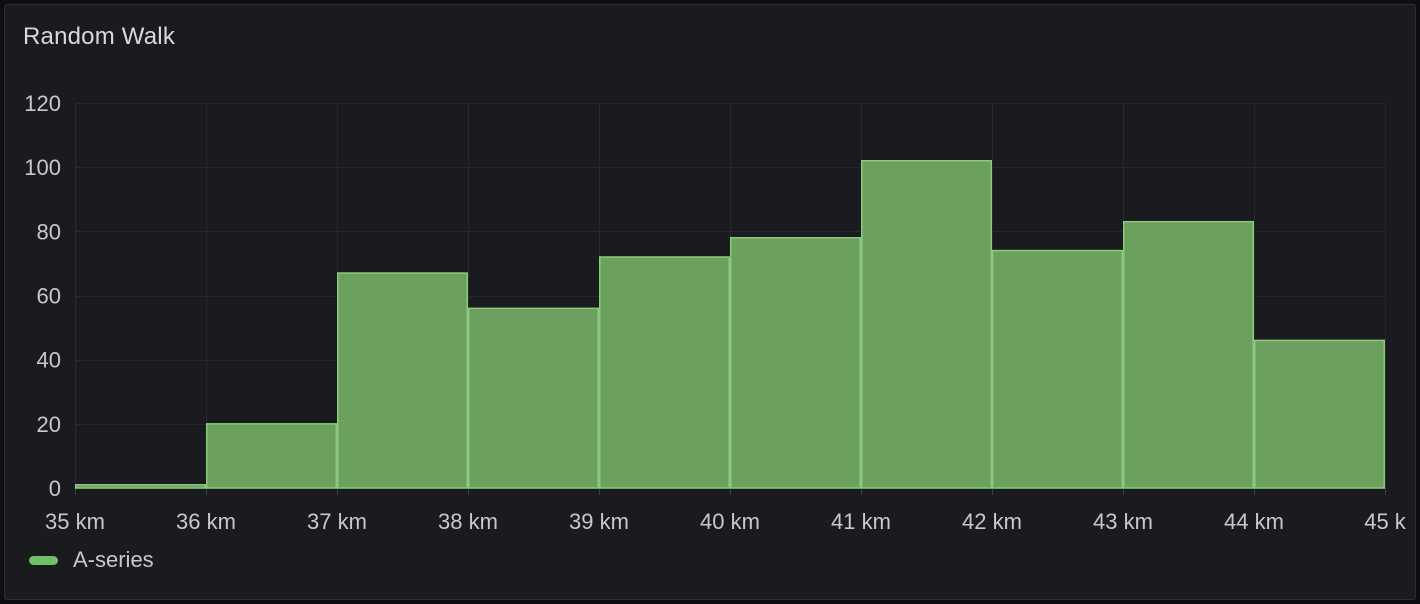  What do you see at coordinates (99, 36) in the screenshot?
I see `panel-title: Random Walk` at bounding box center [99, 36].